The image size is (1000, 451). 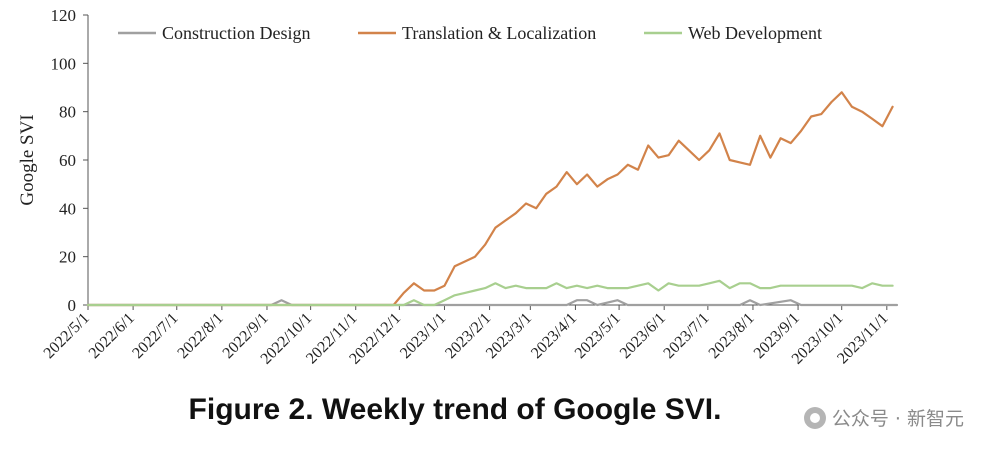 What do you see at coordinates (423, 336) in the screenshot?
I see `x-tick-label: 2023/1/1` at bounding box center [423, 336].